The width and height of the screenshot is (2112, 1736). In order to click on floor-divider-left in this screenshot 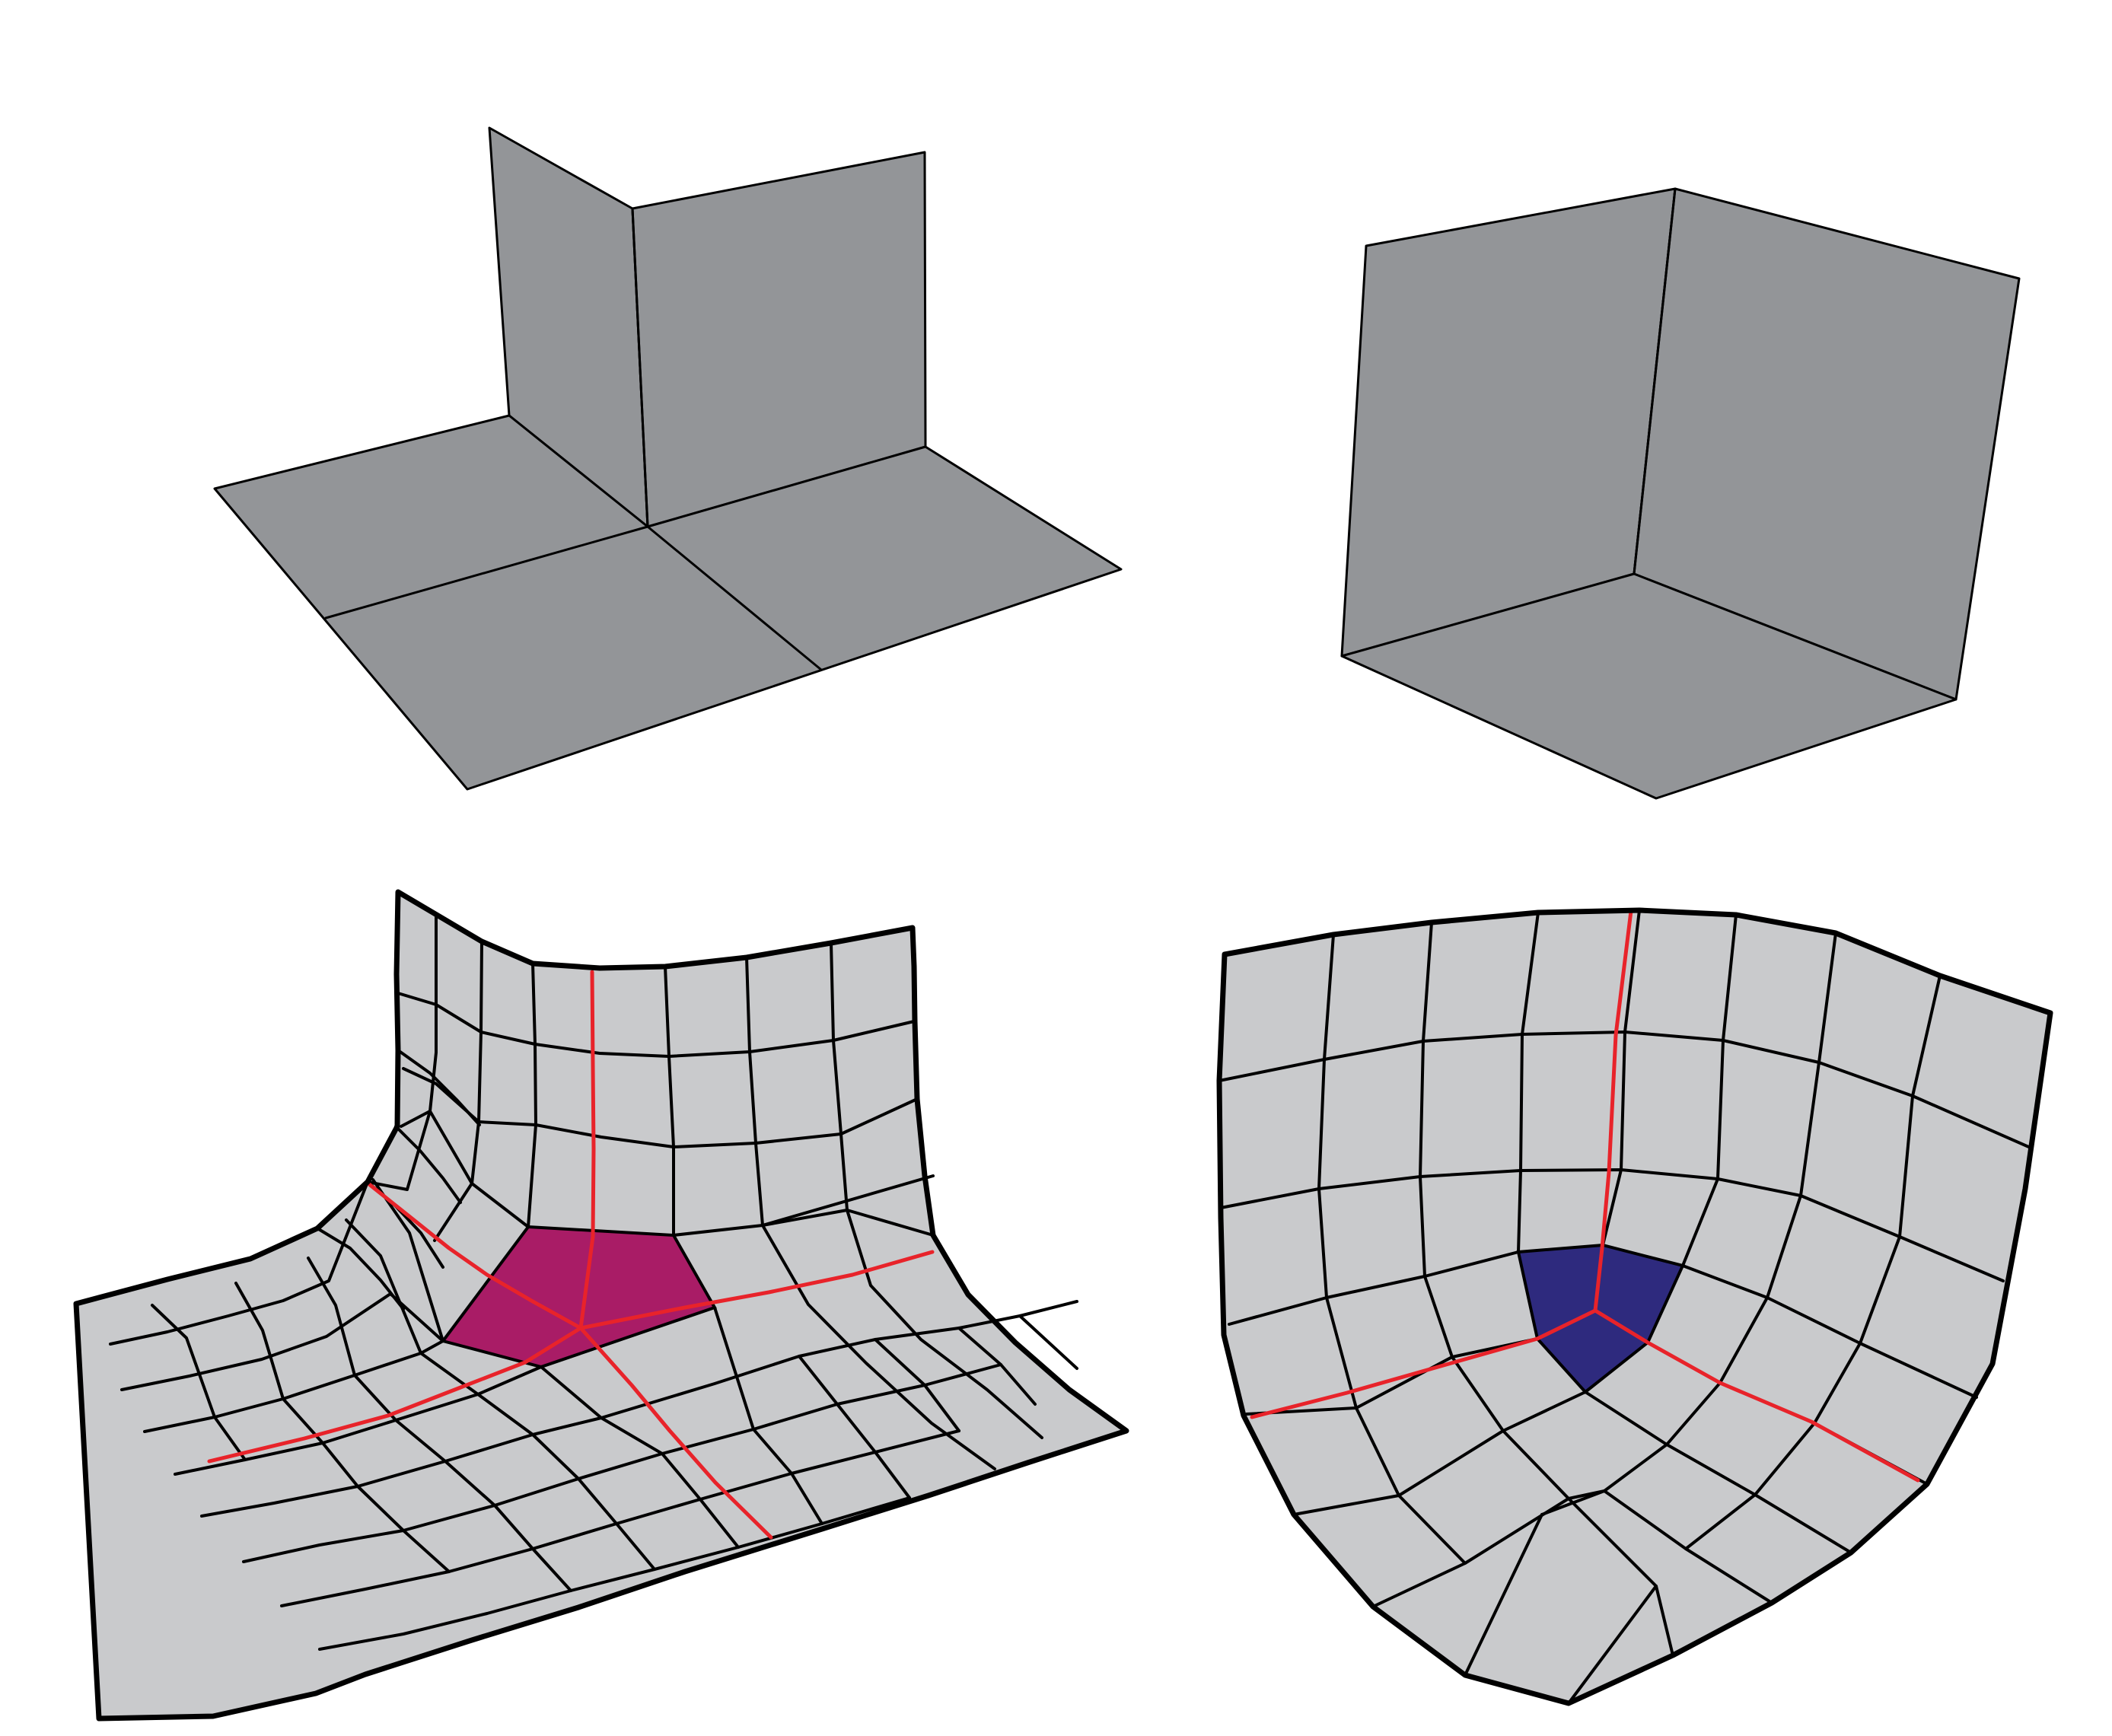, I will do `click(486, 572)`.